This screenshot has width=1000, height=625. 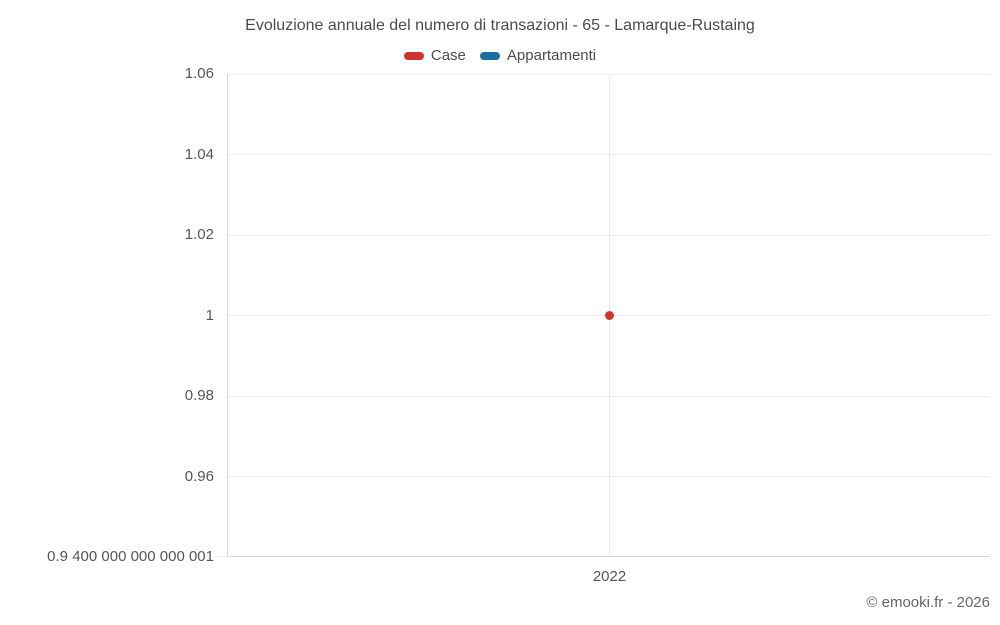 What do you see at coordinates (221, 556) in the screenshot?
I see `bottom-axis-tick` at bounding box center [221, 556].